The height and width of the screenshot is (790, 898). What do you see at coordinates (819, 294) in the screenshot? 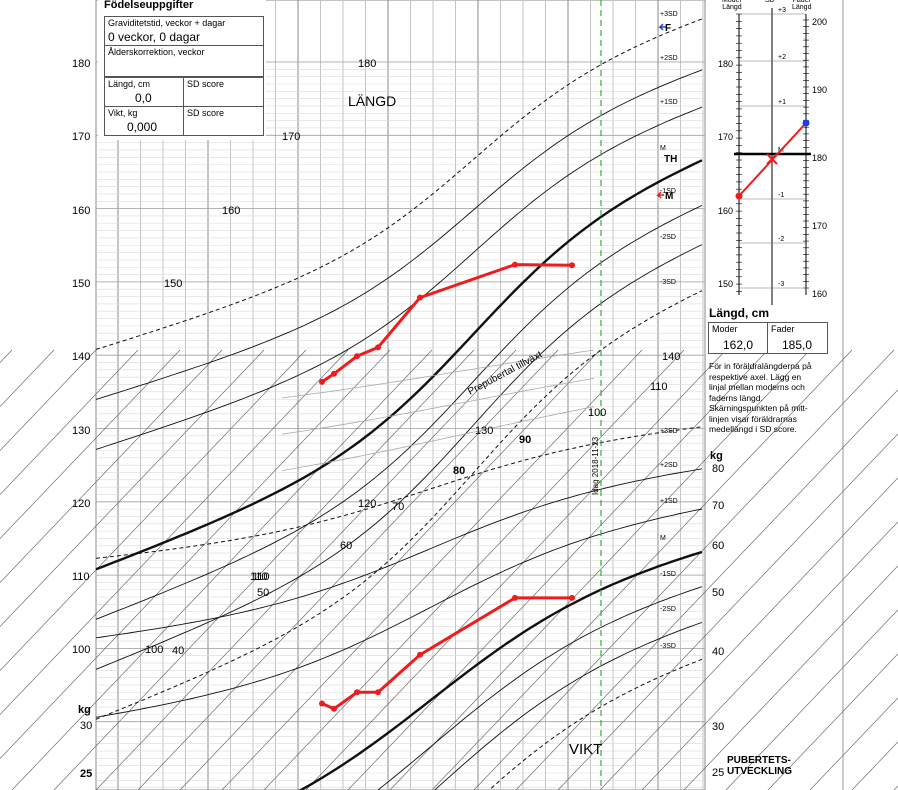
I see `father-tick-label: 160` at bounding box center [819, 294].